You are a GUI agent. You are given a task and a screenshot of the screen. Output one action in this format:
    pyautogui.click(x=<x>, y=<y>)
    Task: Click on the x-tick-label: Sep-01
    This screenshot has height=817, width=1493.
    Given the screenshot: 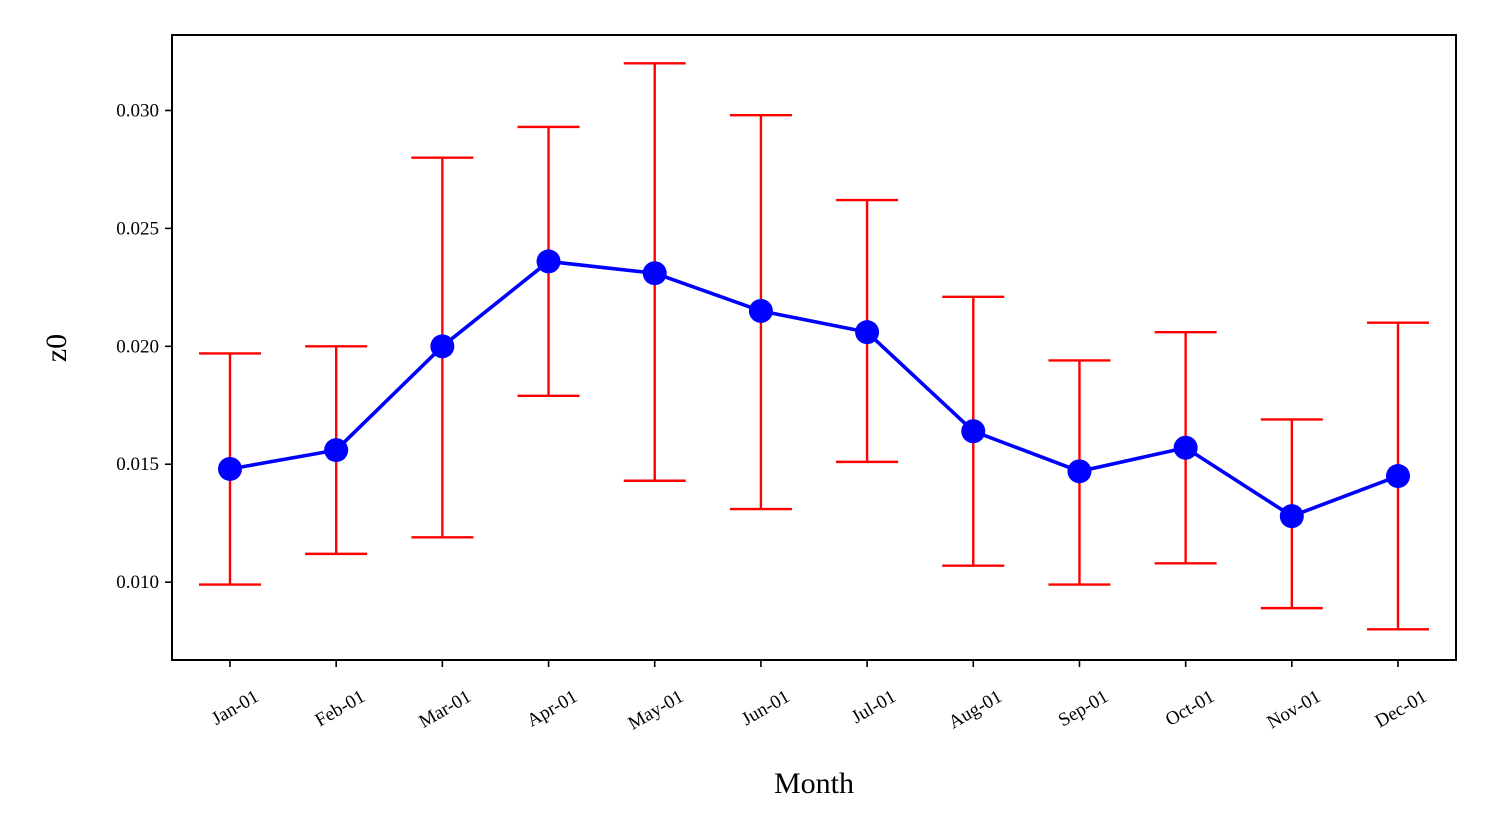 What is the action you would take?
    pyautogui.click(x=1083, y=708)
    